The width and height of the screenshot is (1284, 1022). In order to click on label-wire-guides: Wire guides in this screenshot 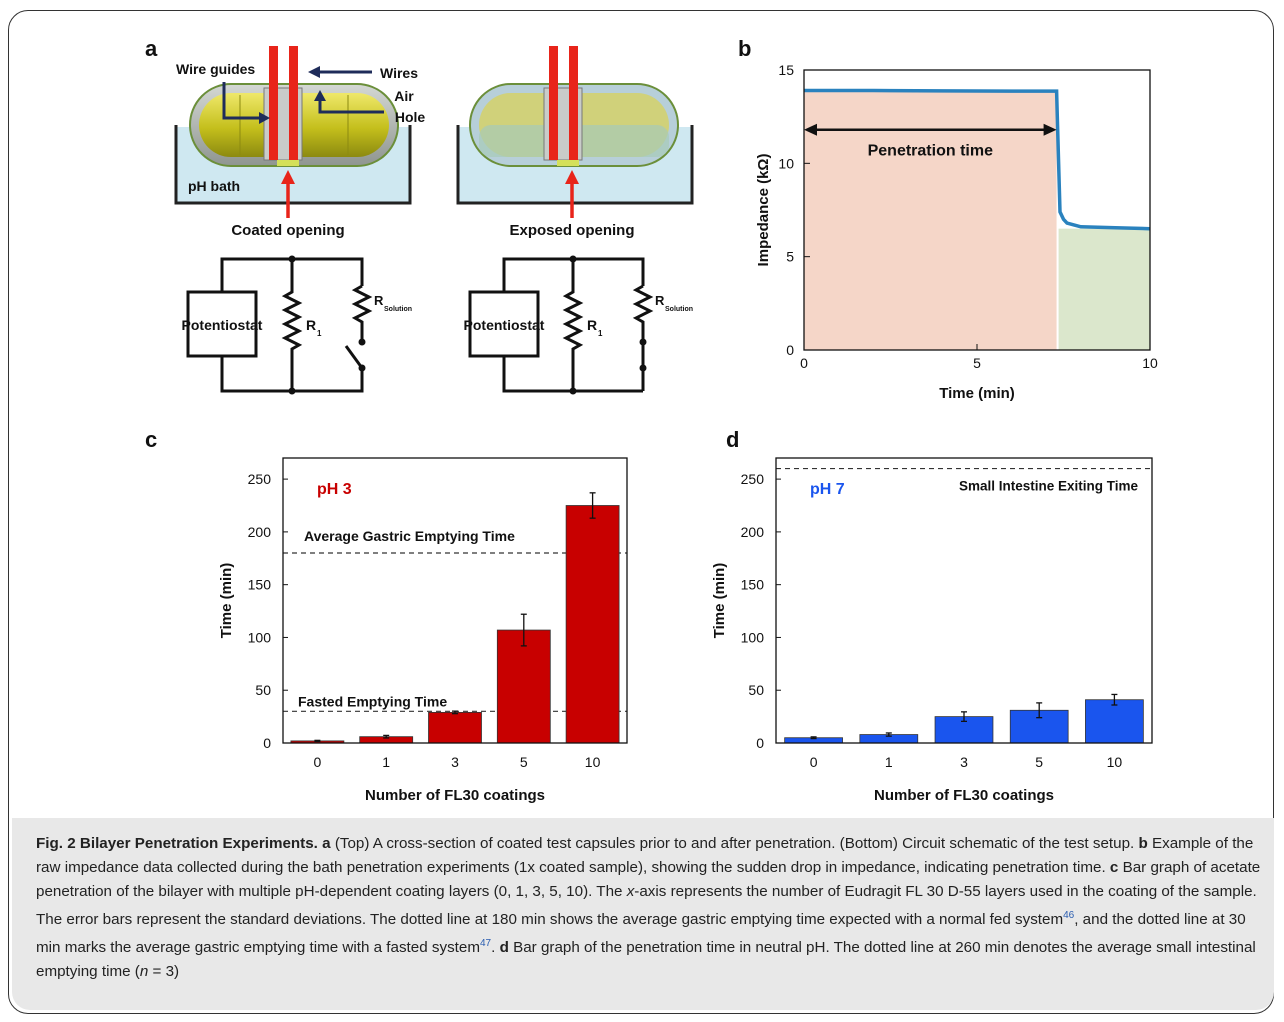, I will do `click(215, 69)`.